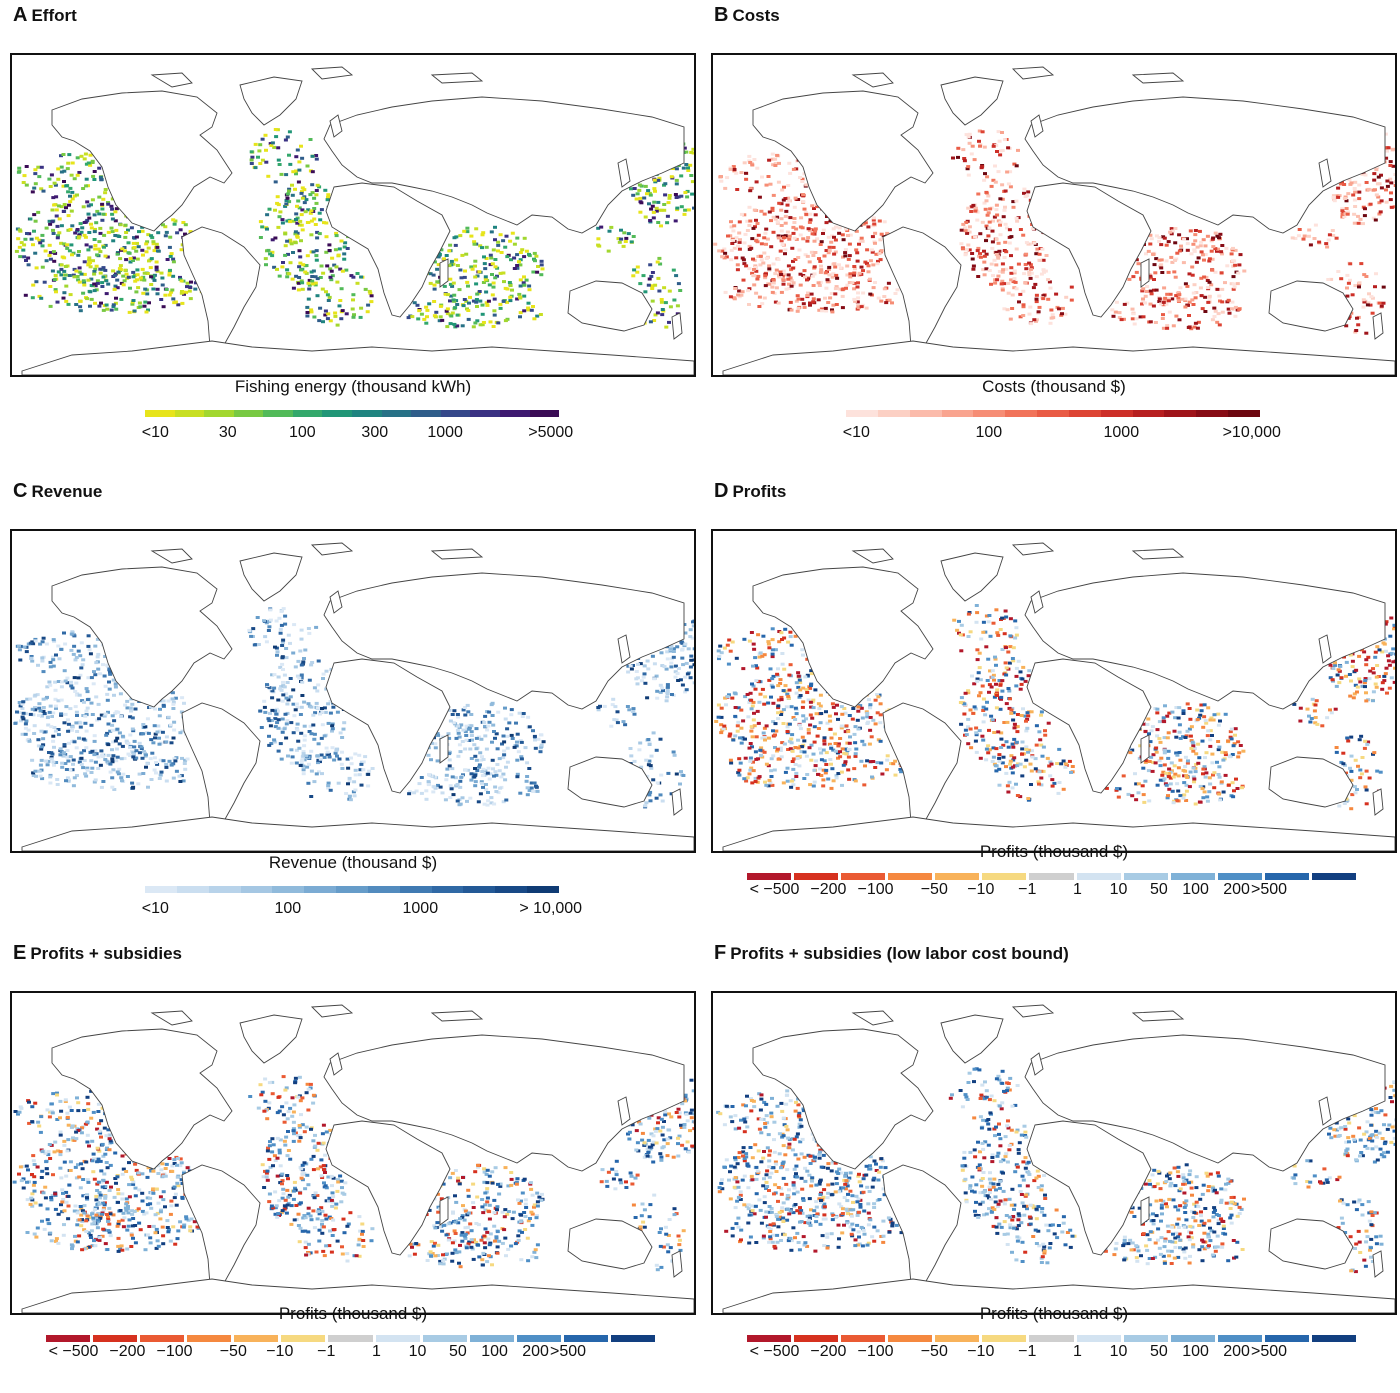  Describe the element at coordinates (934, 890) in the screenshot. I see `colorbar-tick-label: −50` at that location.